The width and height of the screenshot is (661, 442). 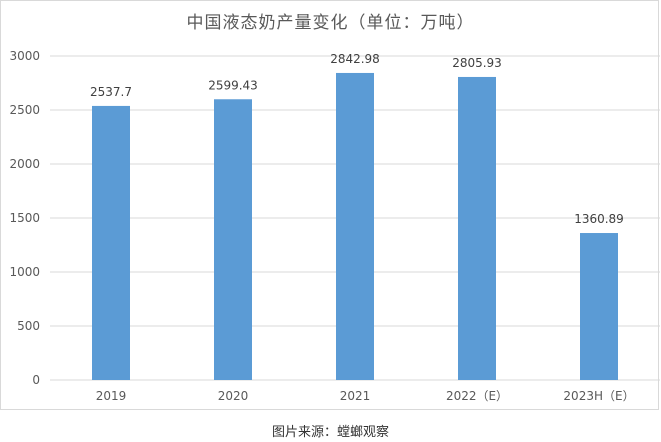 I want to click on data-label: 2599.43, so click(x=233, y=85).